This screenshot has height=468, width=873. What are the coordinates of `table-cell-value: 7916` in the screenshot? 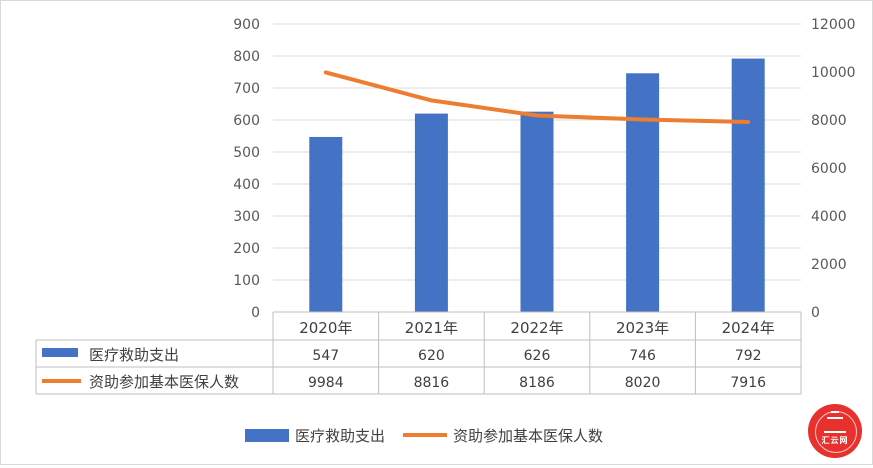 It's located at (748, 383).